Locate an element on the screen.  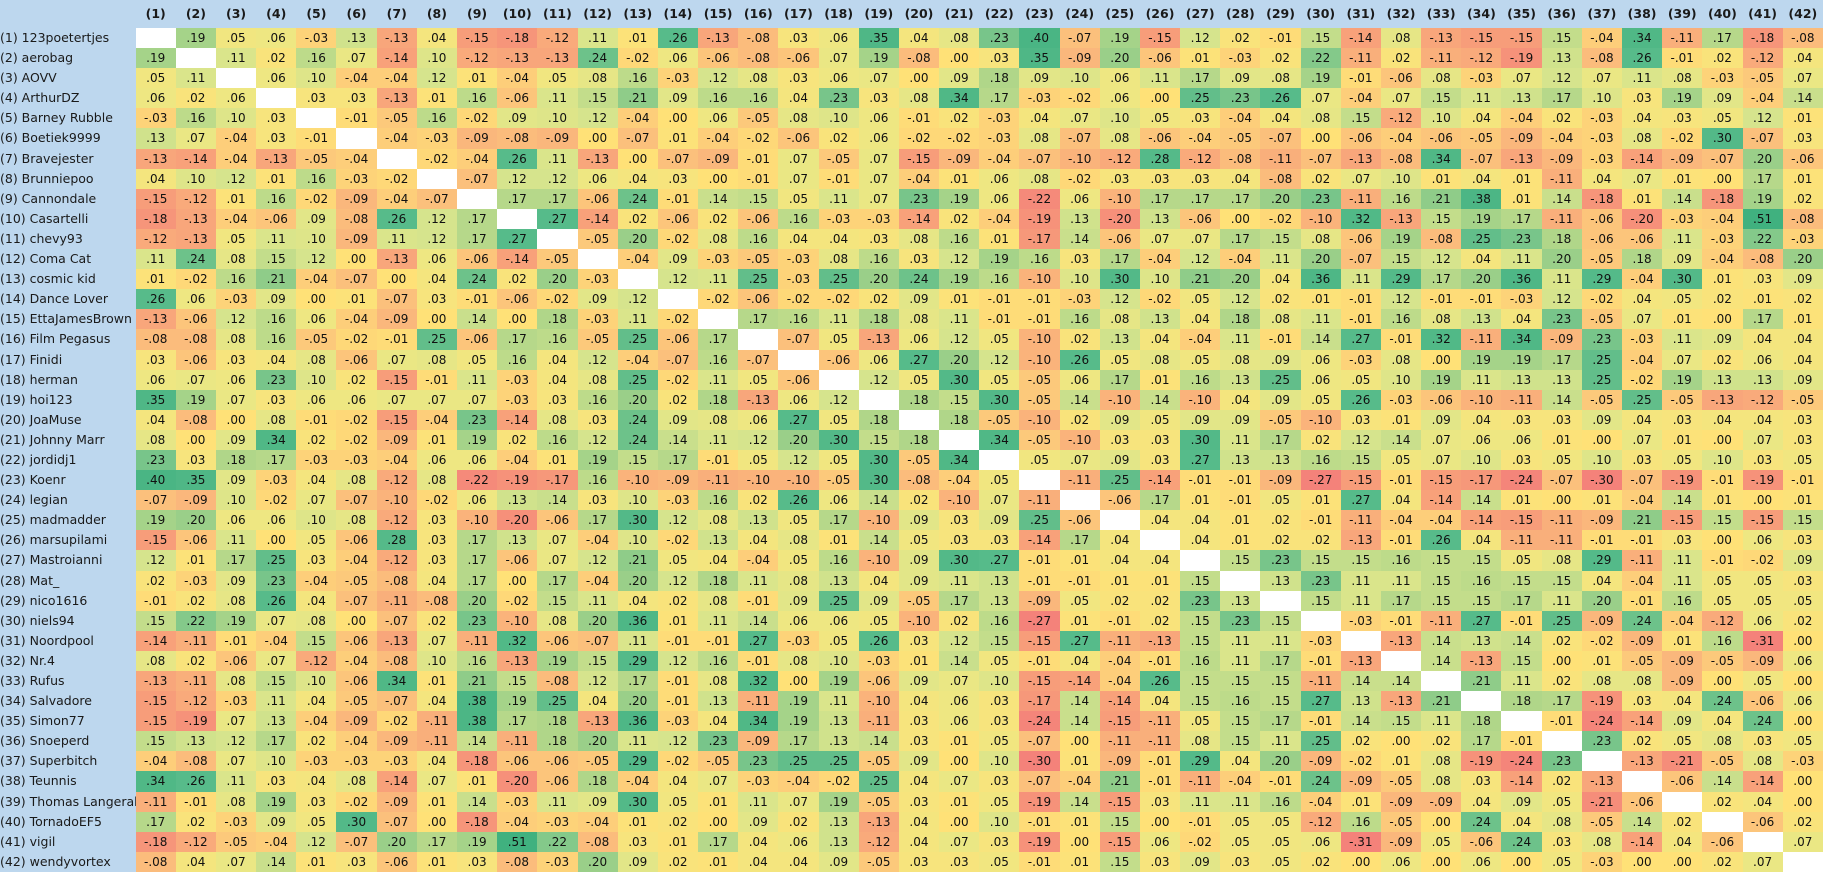
heatmap-cell: -.22 is located at coordinates (1039, 198).